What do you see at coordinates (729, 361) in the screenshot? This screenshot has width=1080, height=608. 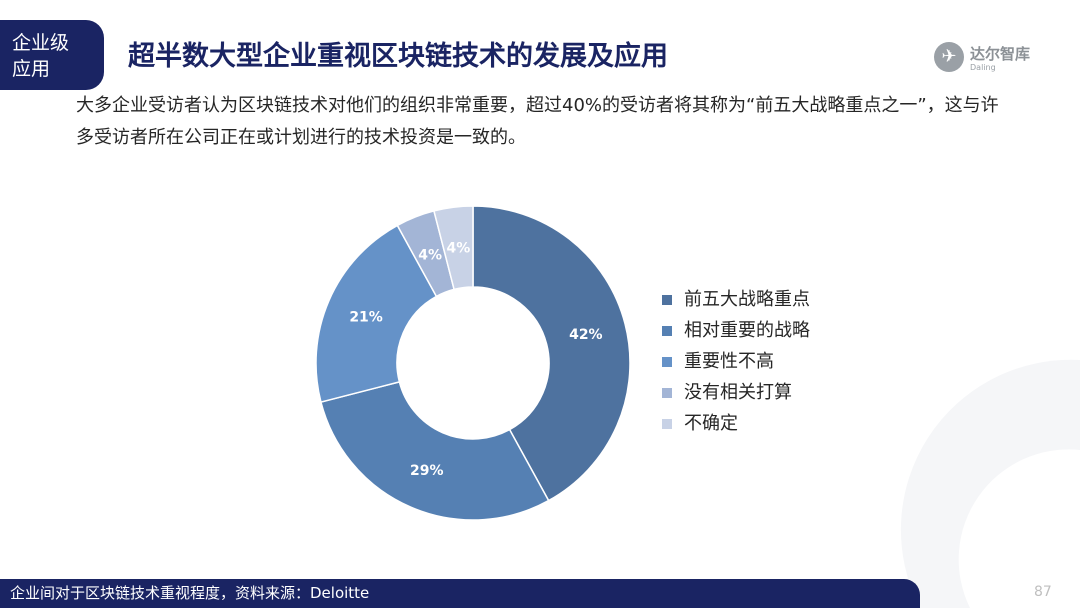 I see `legend-label-3: 重要性不高` at bounding box center [729, 361].